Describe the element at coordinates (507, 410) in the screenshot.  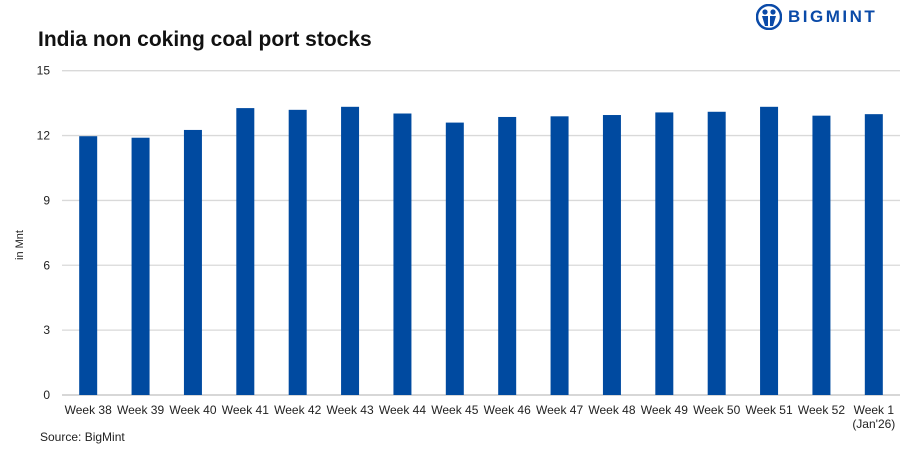
I see `x-tick-label: Week 46` at that location.